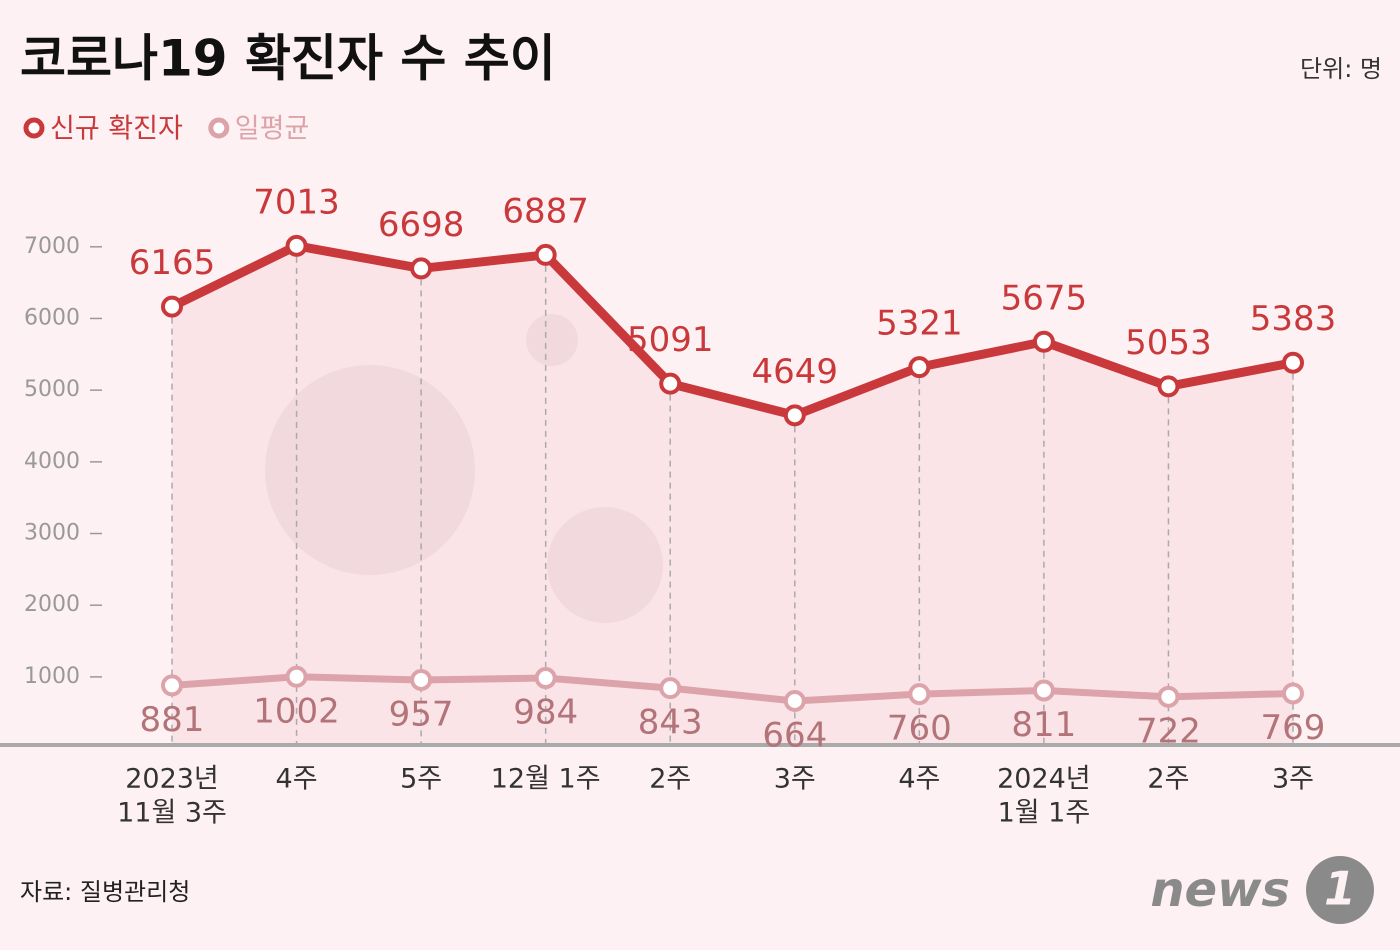 The height and width of the screenshot is (950, 1400). Describe the element at coordinates (172, 813) in the screenshot. I see `x-tick-label: 11월 3주` at that location.